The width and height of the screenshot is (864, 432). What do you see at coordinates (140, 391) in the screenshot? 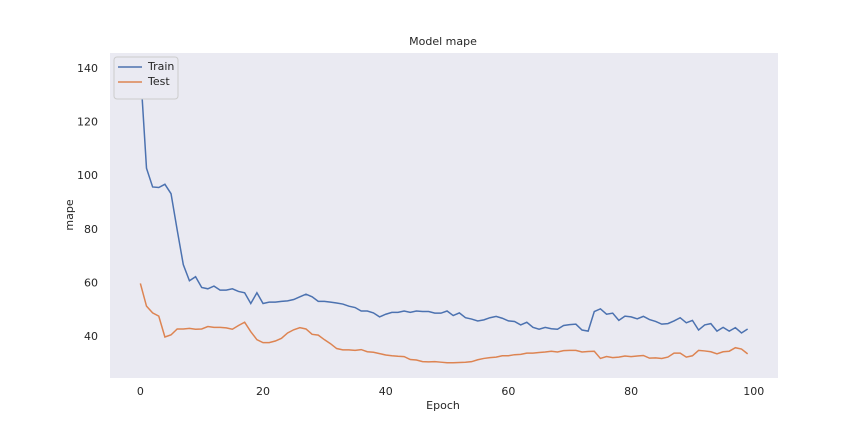
I see `x-tick-label: 0` at bounding box center [140, 391].